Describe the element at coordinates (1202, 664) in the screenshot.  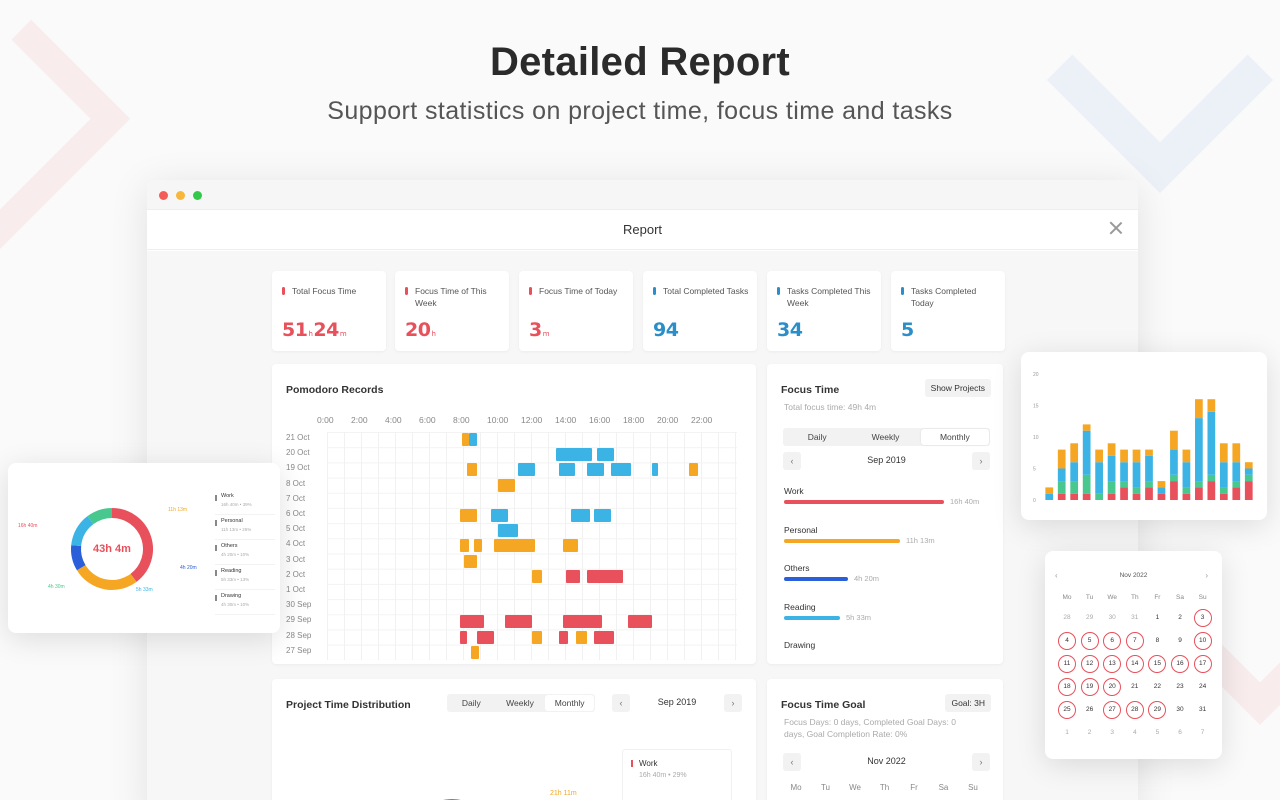
I see `calendar-day: 17` at that location.